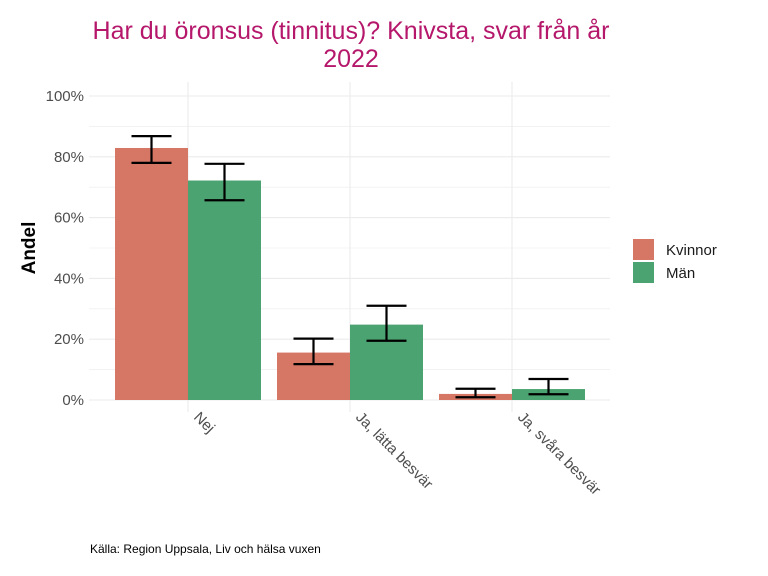 The height and width of the screenshot is (576, 768). I want to click on y-axis-ticks: 0% 20% 40% 60% 80% 100%, so click(65, 248).